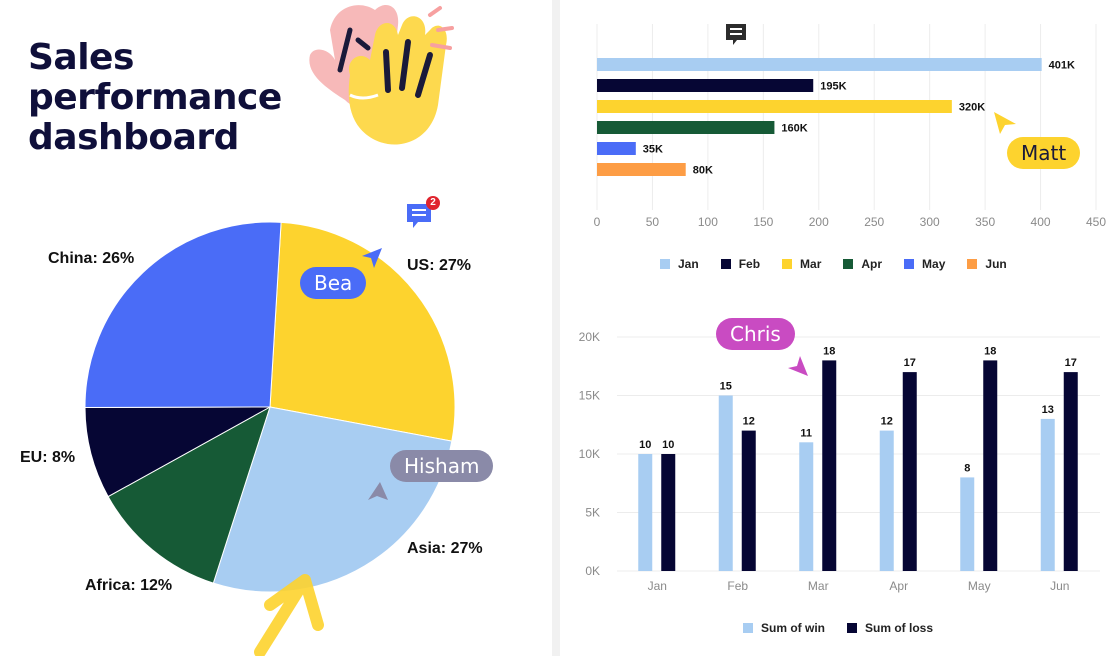  I want to click on hbar-x-tick-label: 300, so click(930, 222).